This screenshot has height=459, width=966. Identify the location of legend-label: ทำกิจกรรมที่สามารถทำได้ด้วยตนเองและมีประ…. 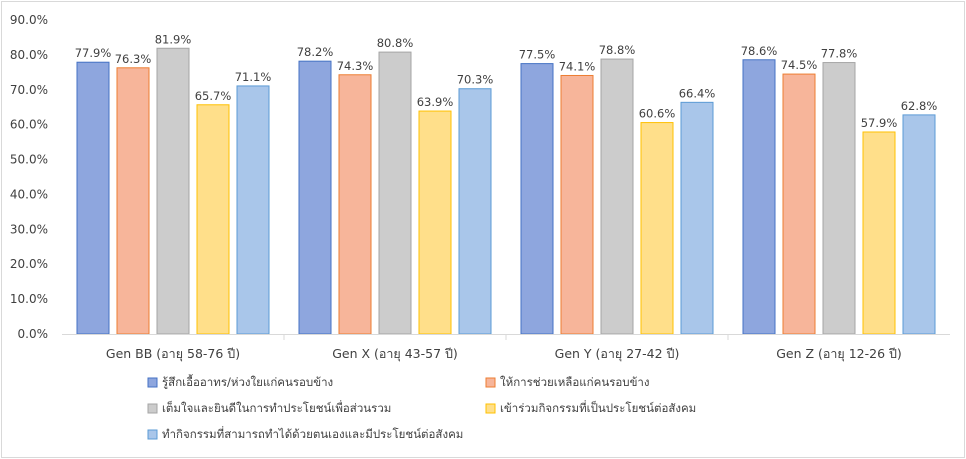
(312, 433).